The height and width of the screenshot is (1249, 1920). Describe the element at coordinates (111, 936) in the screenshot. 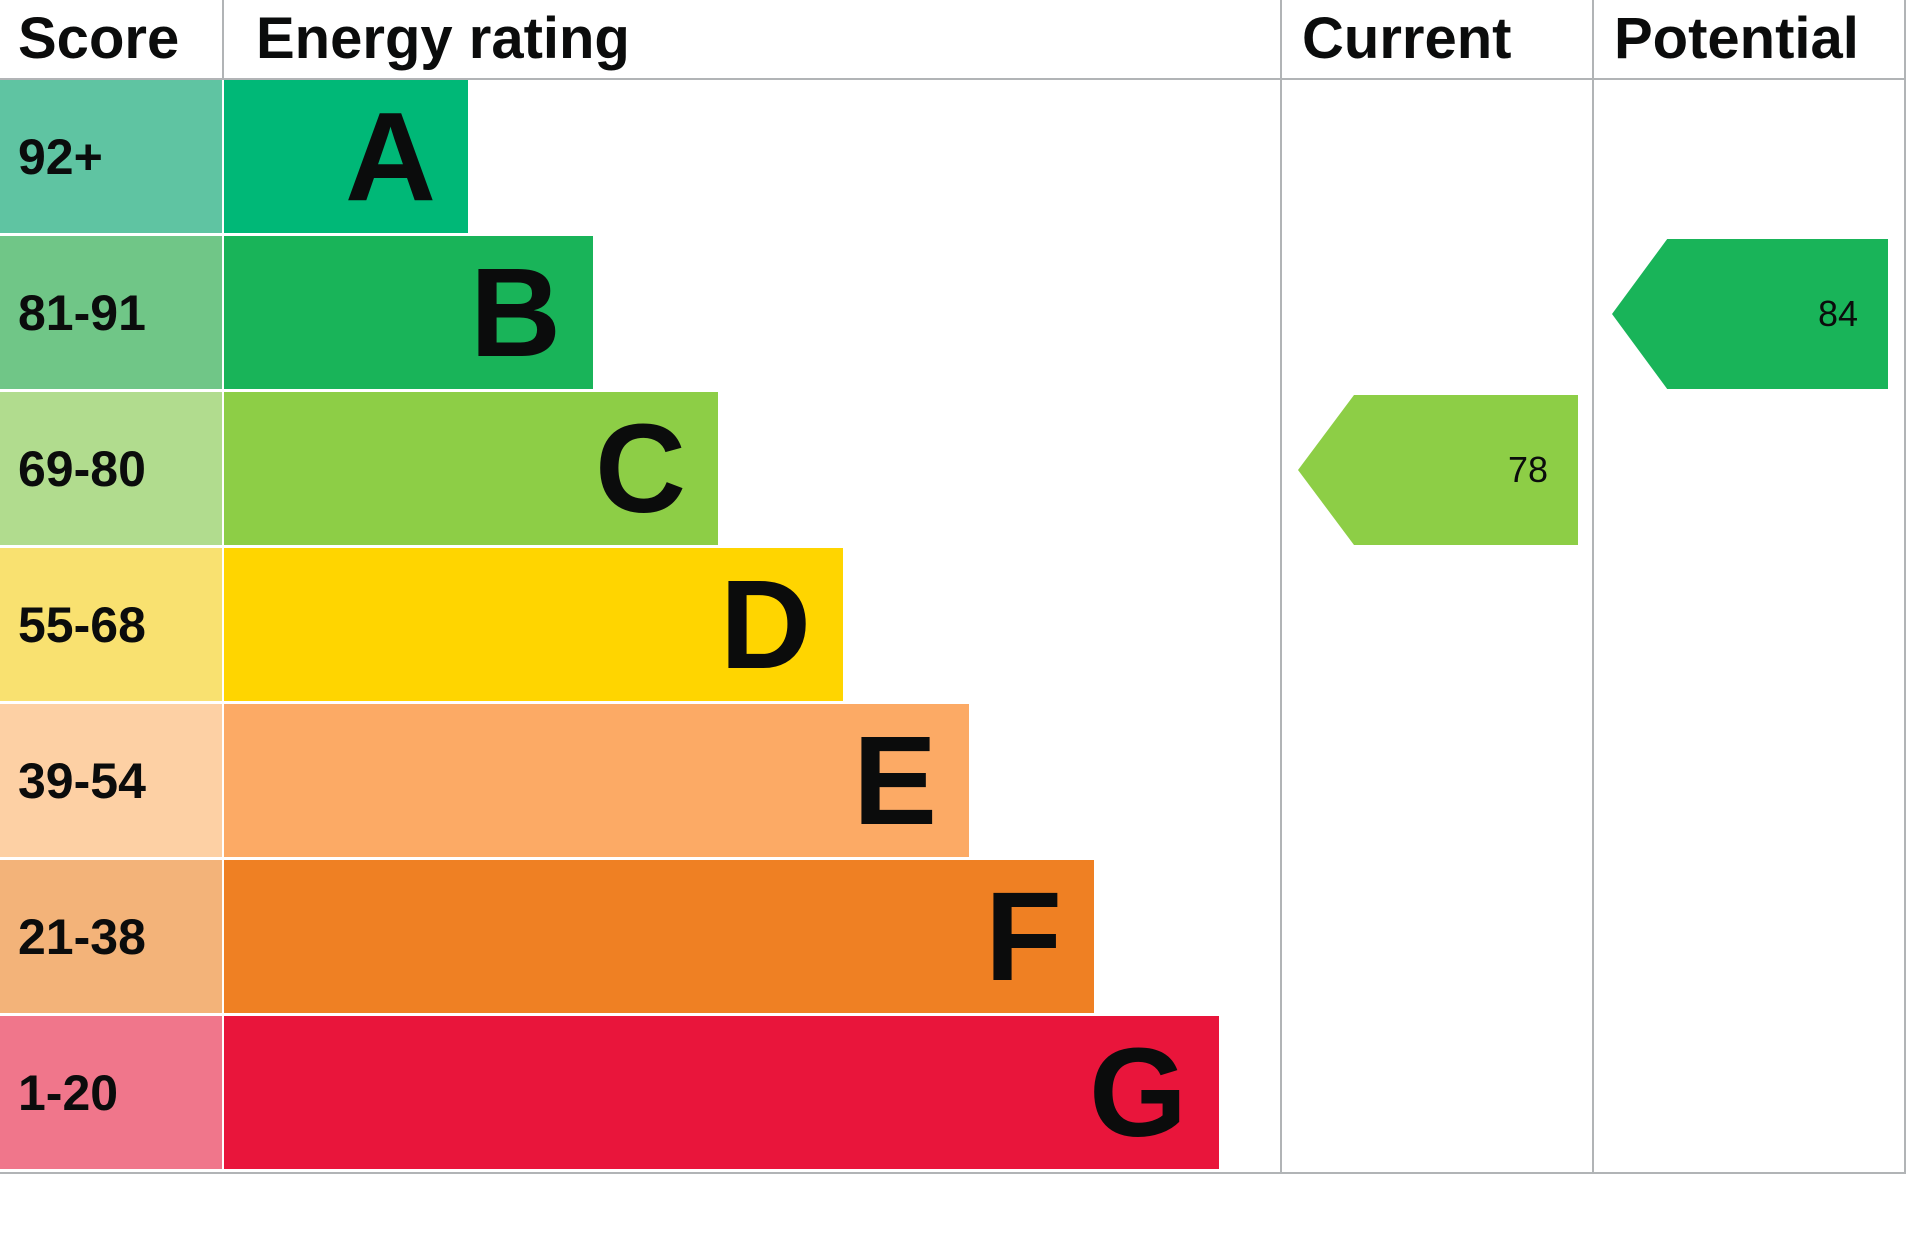

I see `score-range-f: 21-38` at that location.